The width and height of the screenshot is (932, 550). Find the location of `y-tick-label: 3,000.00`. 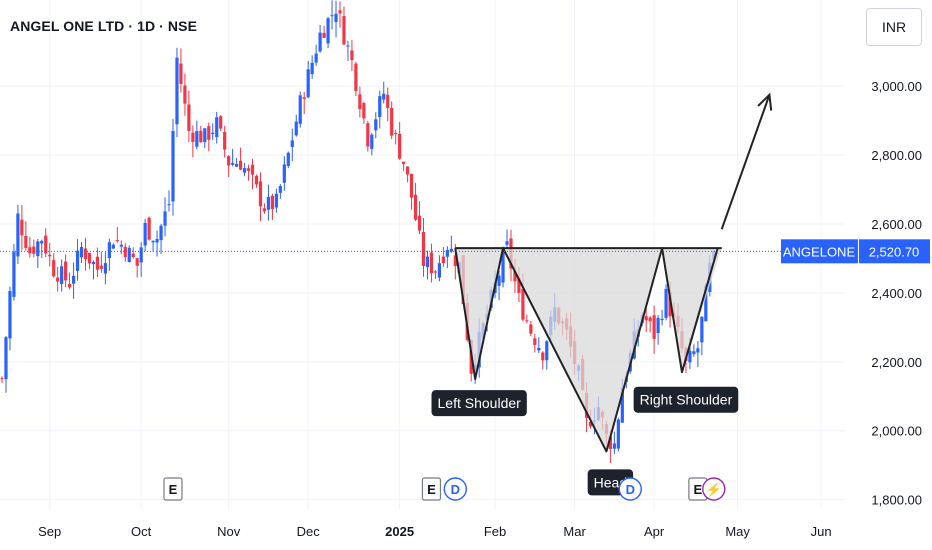

y-tick-label: 3,000.00 is located at coordinates (896, 86).